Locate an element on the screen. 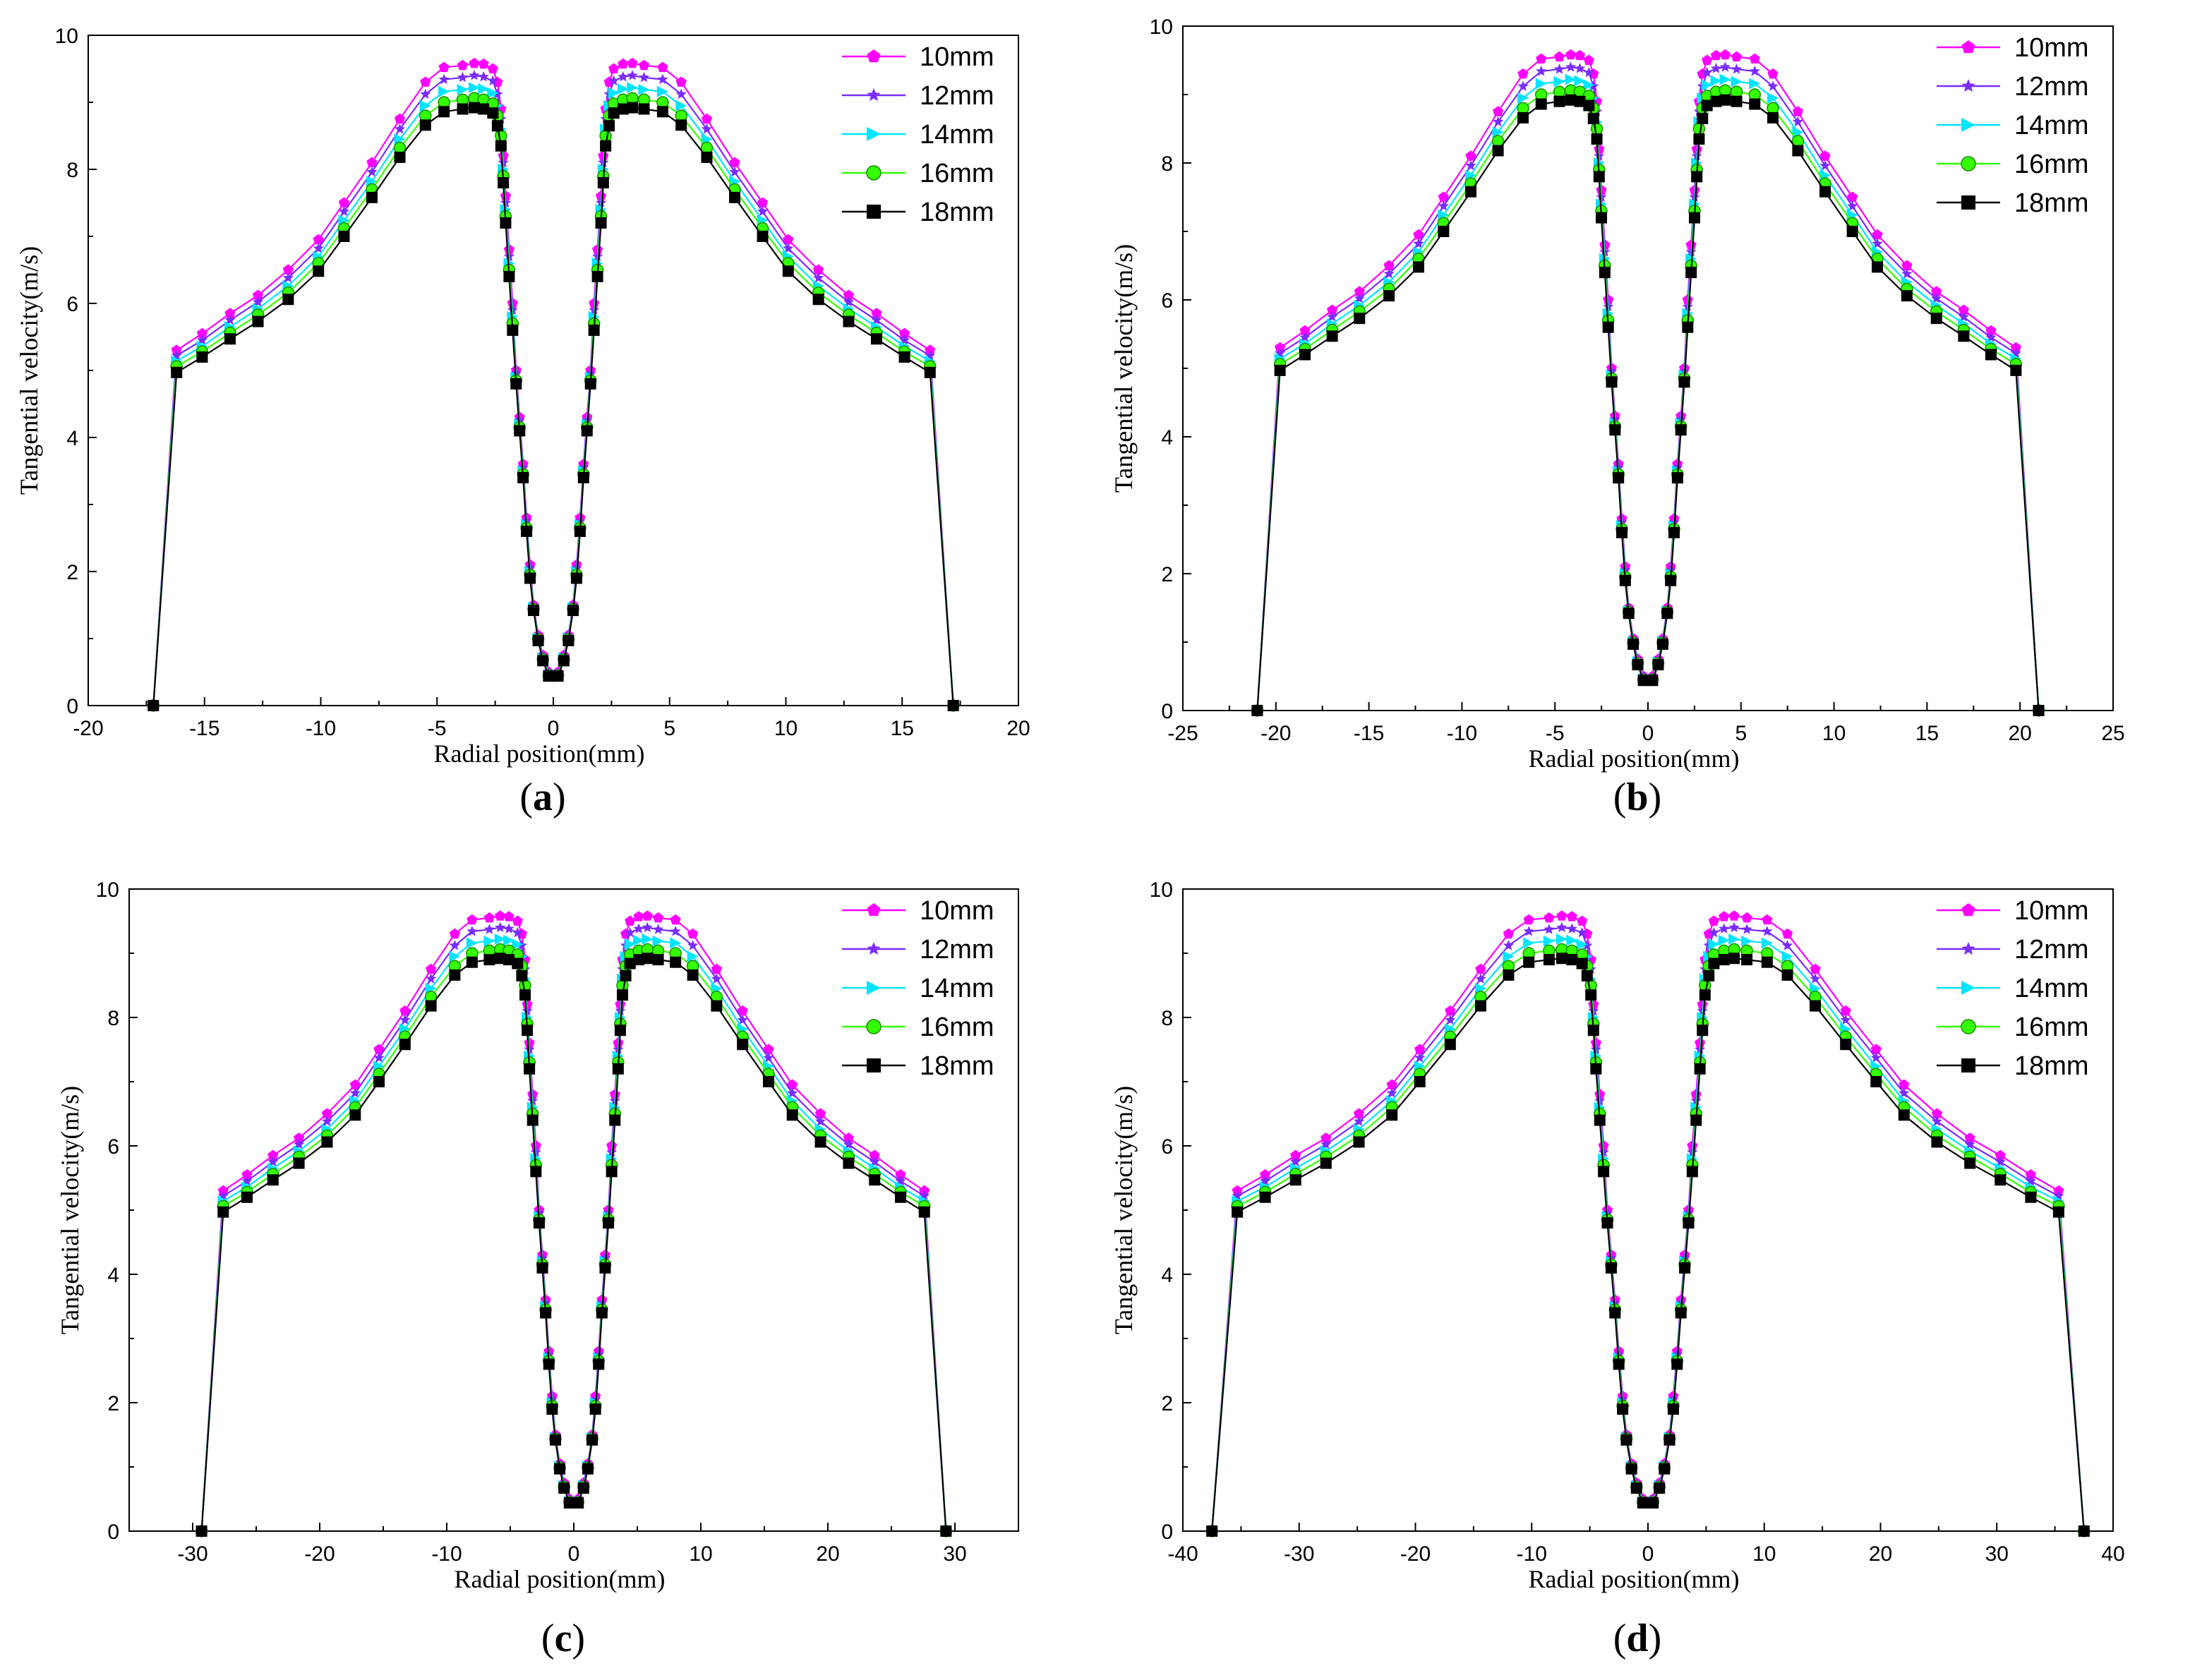 The width and height of the screenshot is (2190, 1680). series-10mm is located at coordinates (1648, 382).